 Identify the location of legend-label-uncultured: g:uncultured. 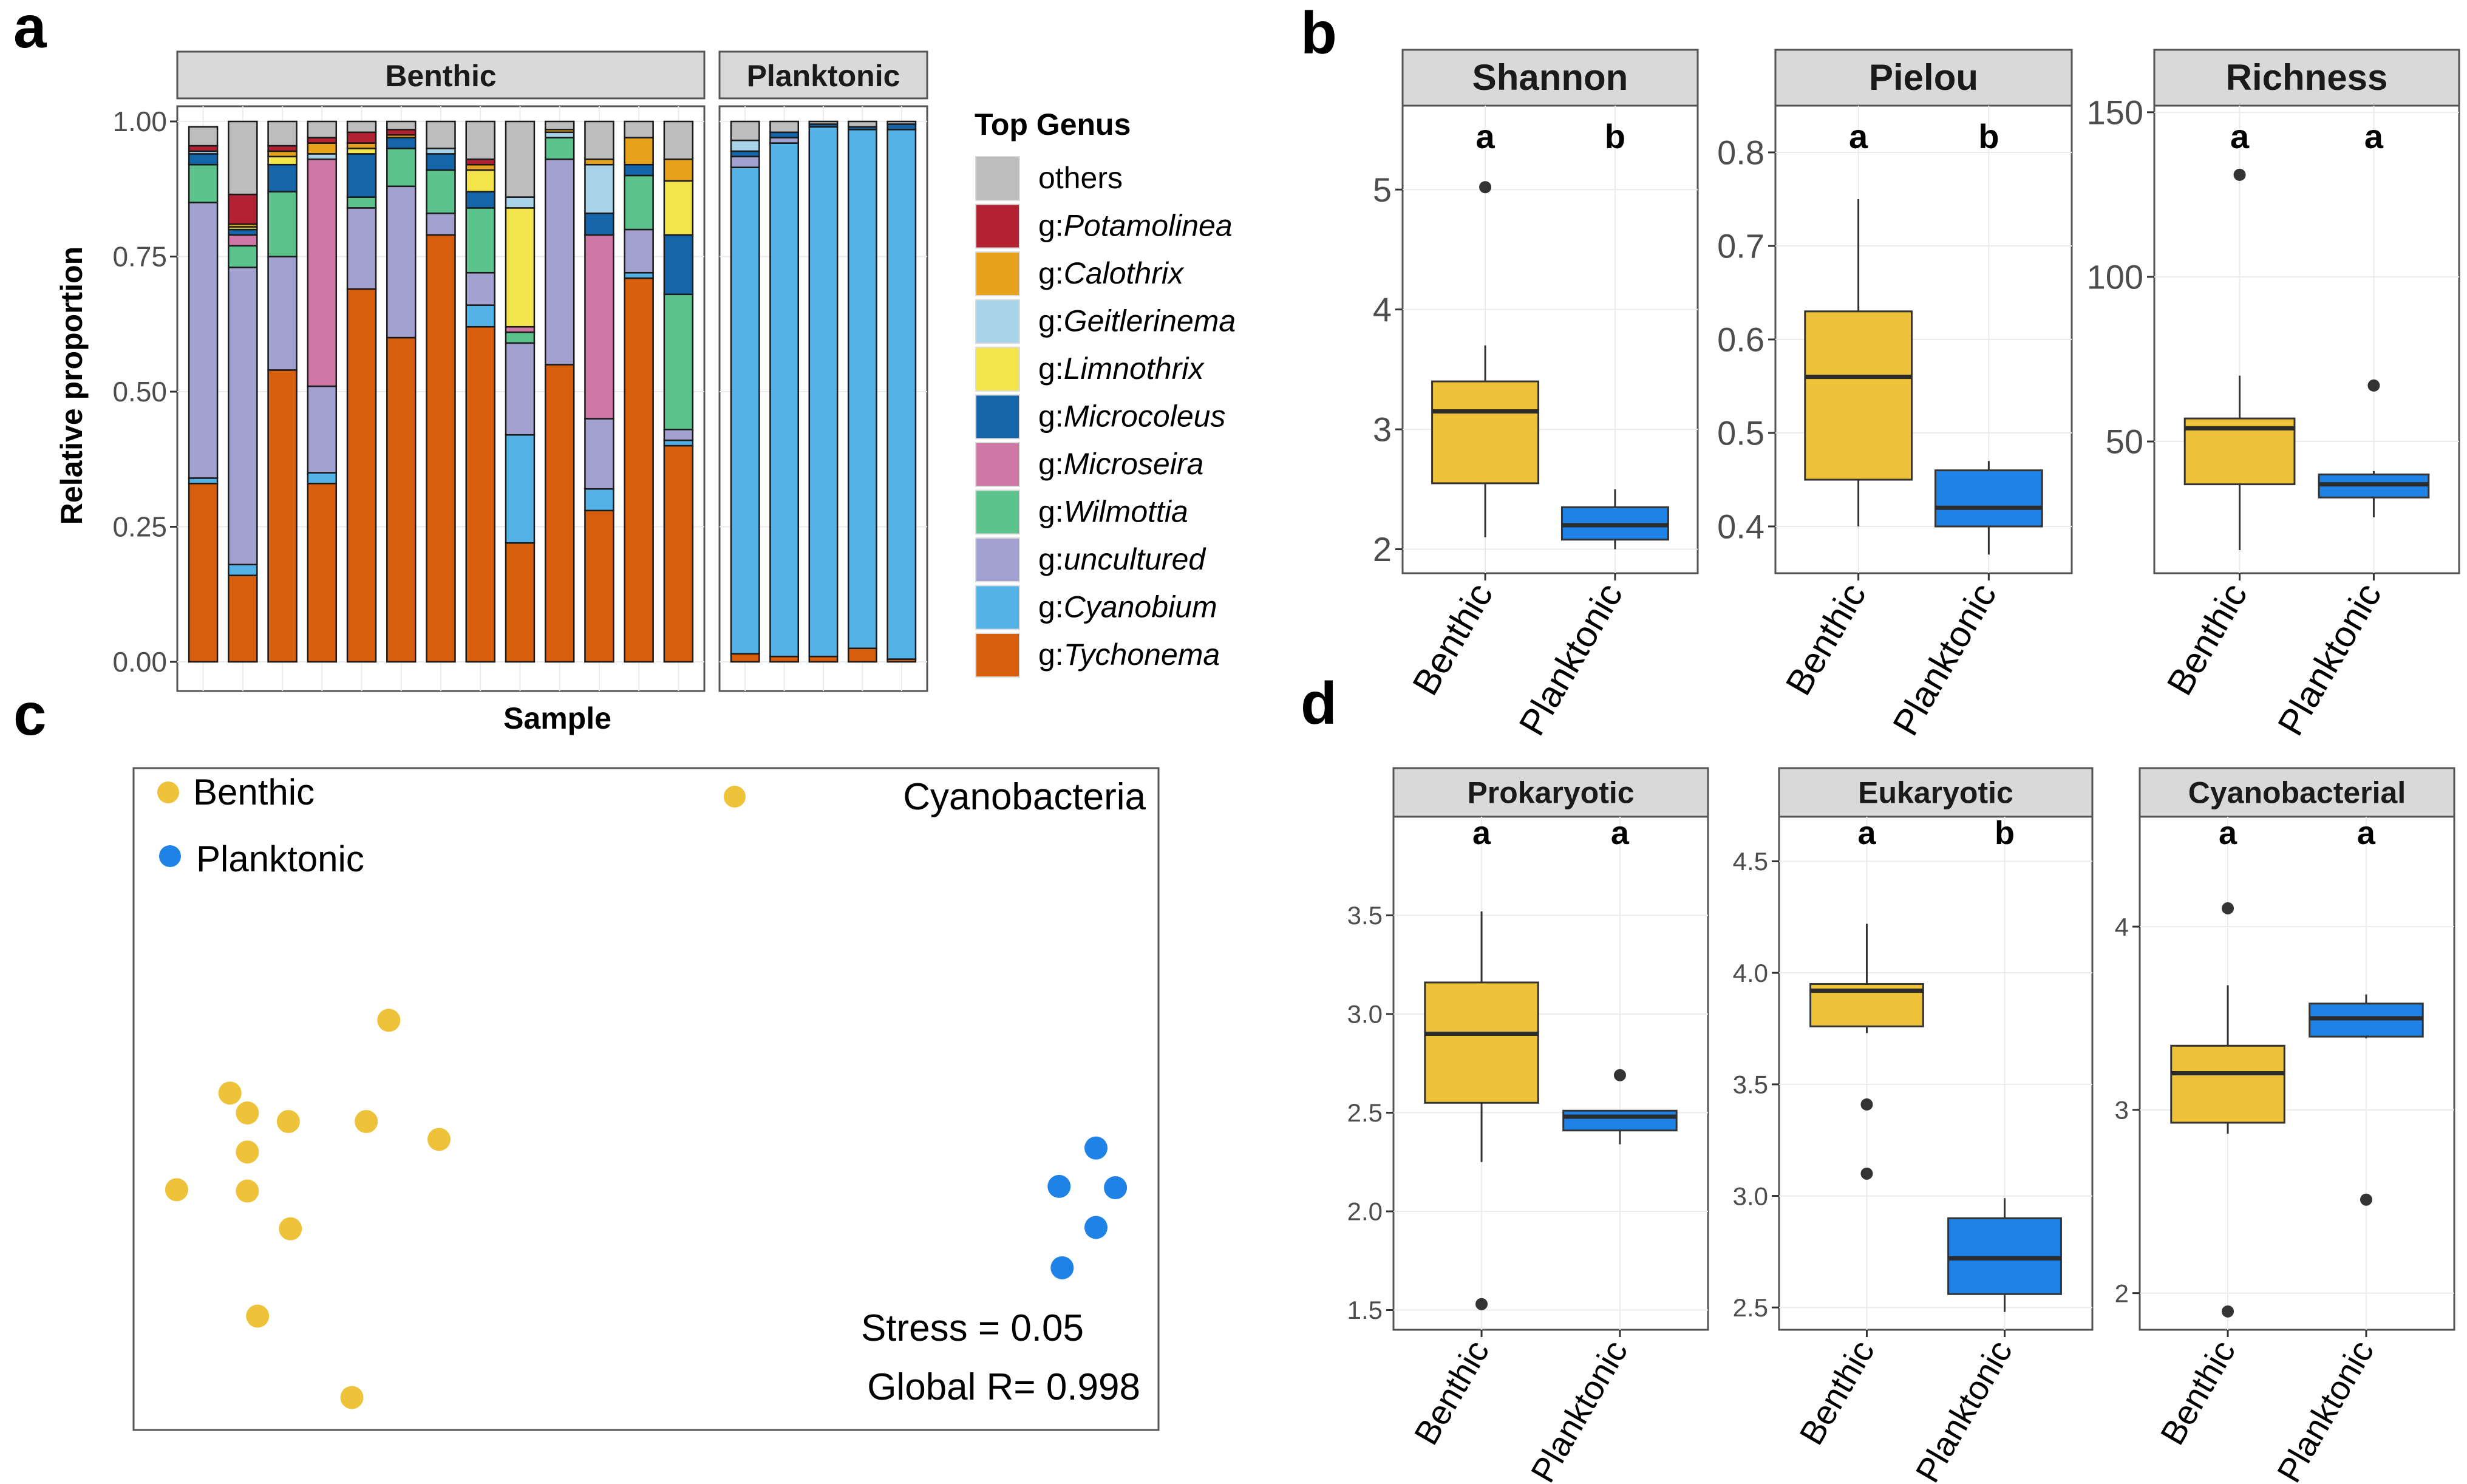
(1122, 559).